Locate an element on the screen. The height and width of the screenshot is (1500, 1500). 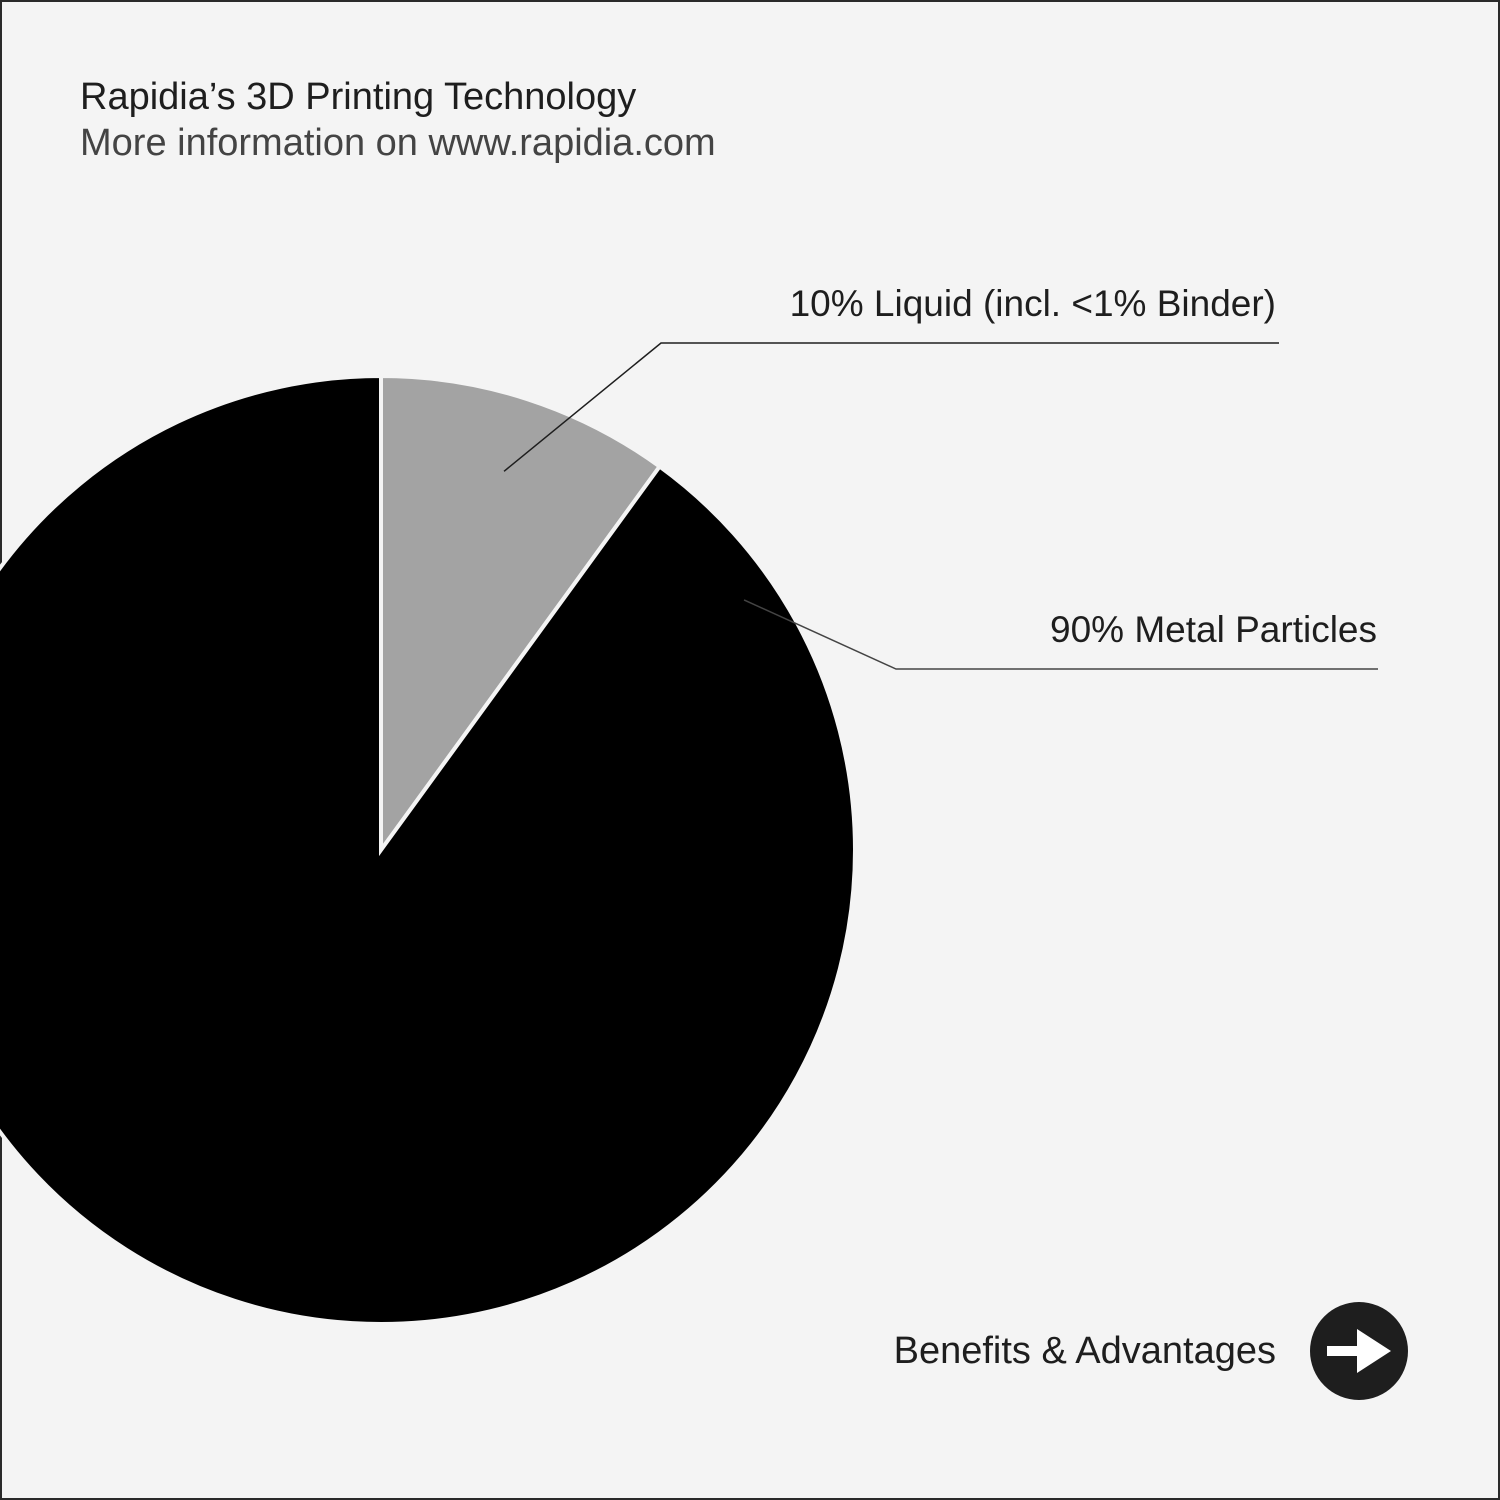
page-title: Rapidia’s 3D Printing Technology is located at coordinates (358, 97).